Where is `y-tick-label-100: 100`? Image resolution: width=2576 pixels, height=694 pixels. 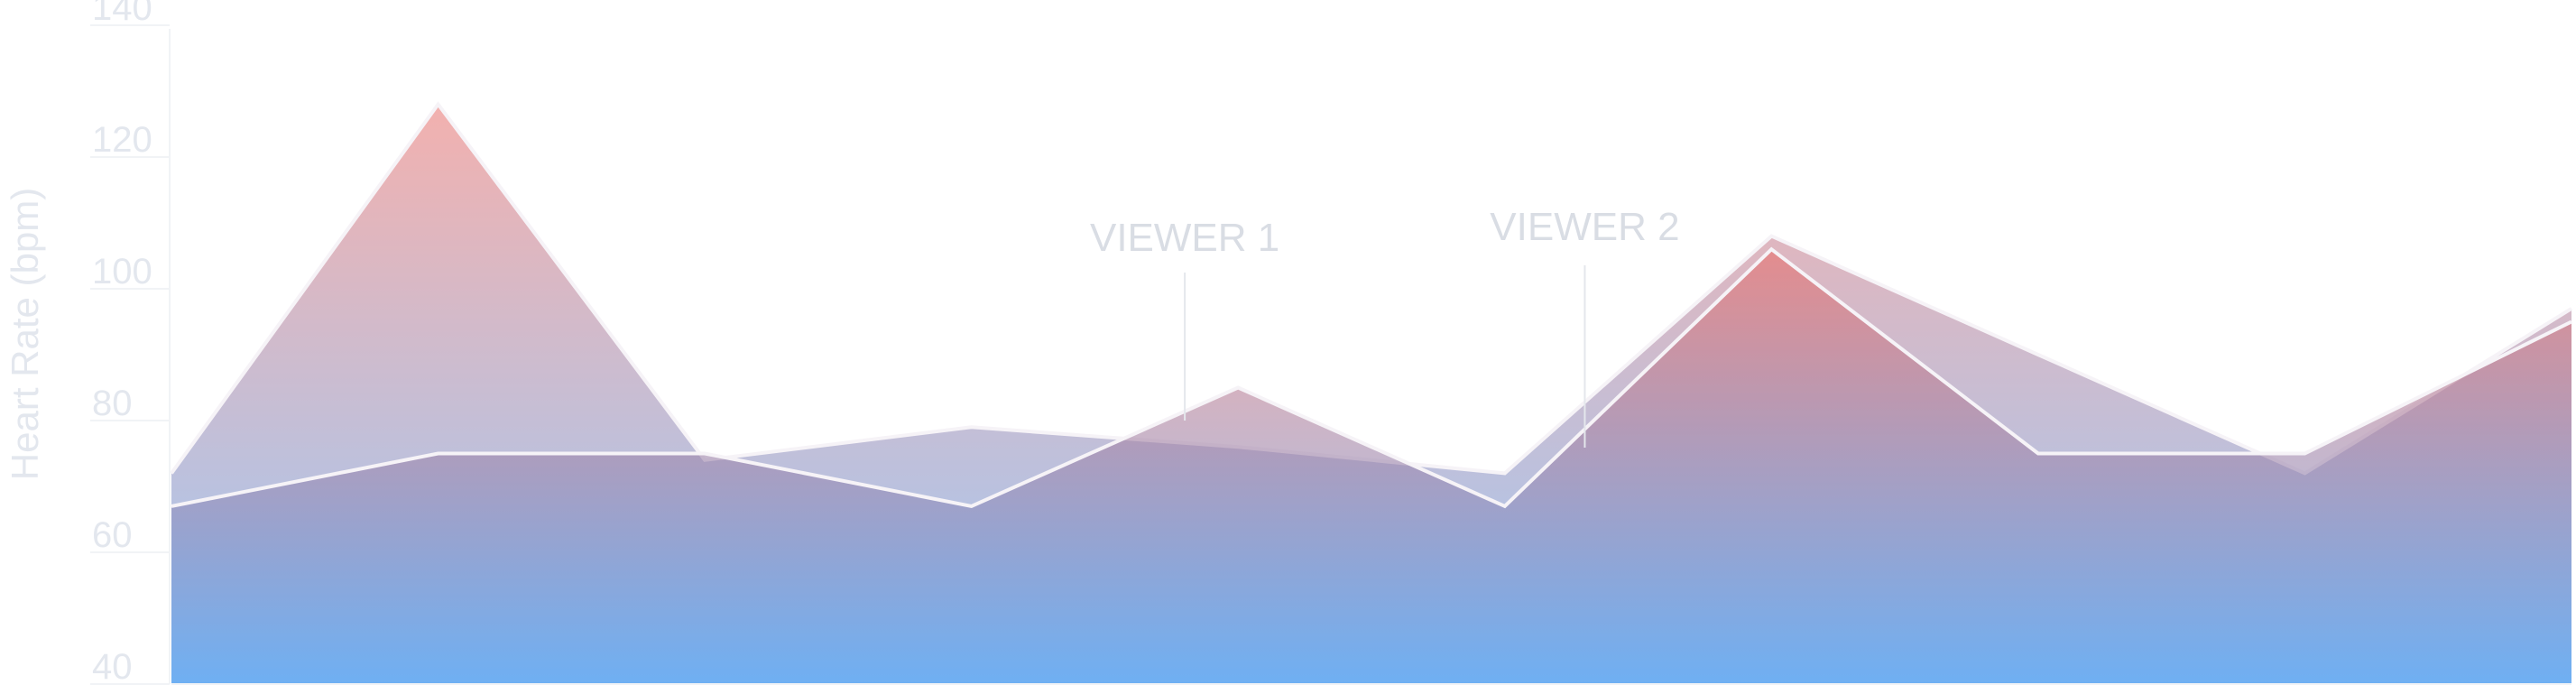 y-tick-label-100: 100 is located at coordinates (122, 271).